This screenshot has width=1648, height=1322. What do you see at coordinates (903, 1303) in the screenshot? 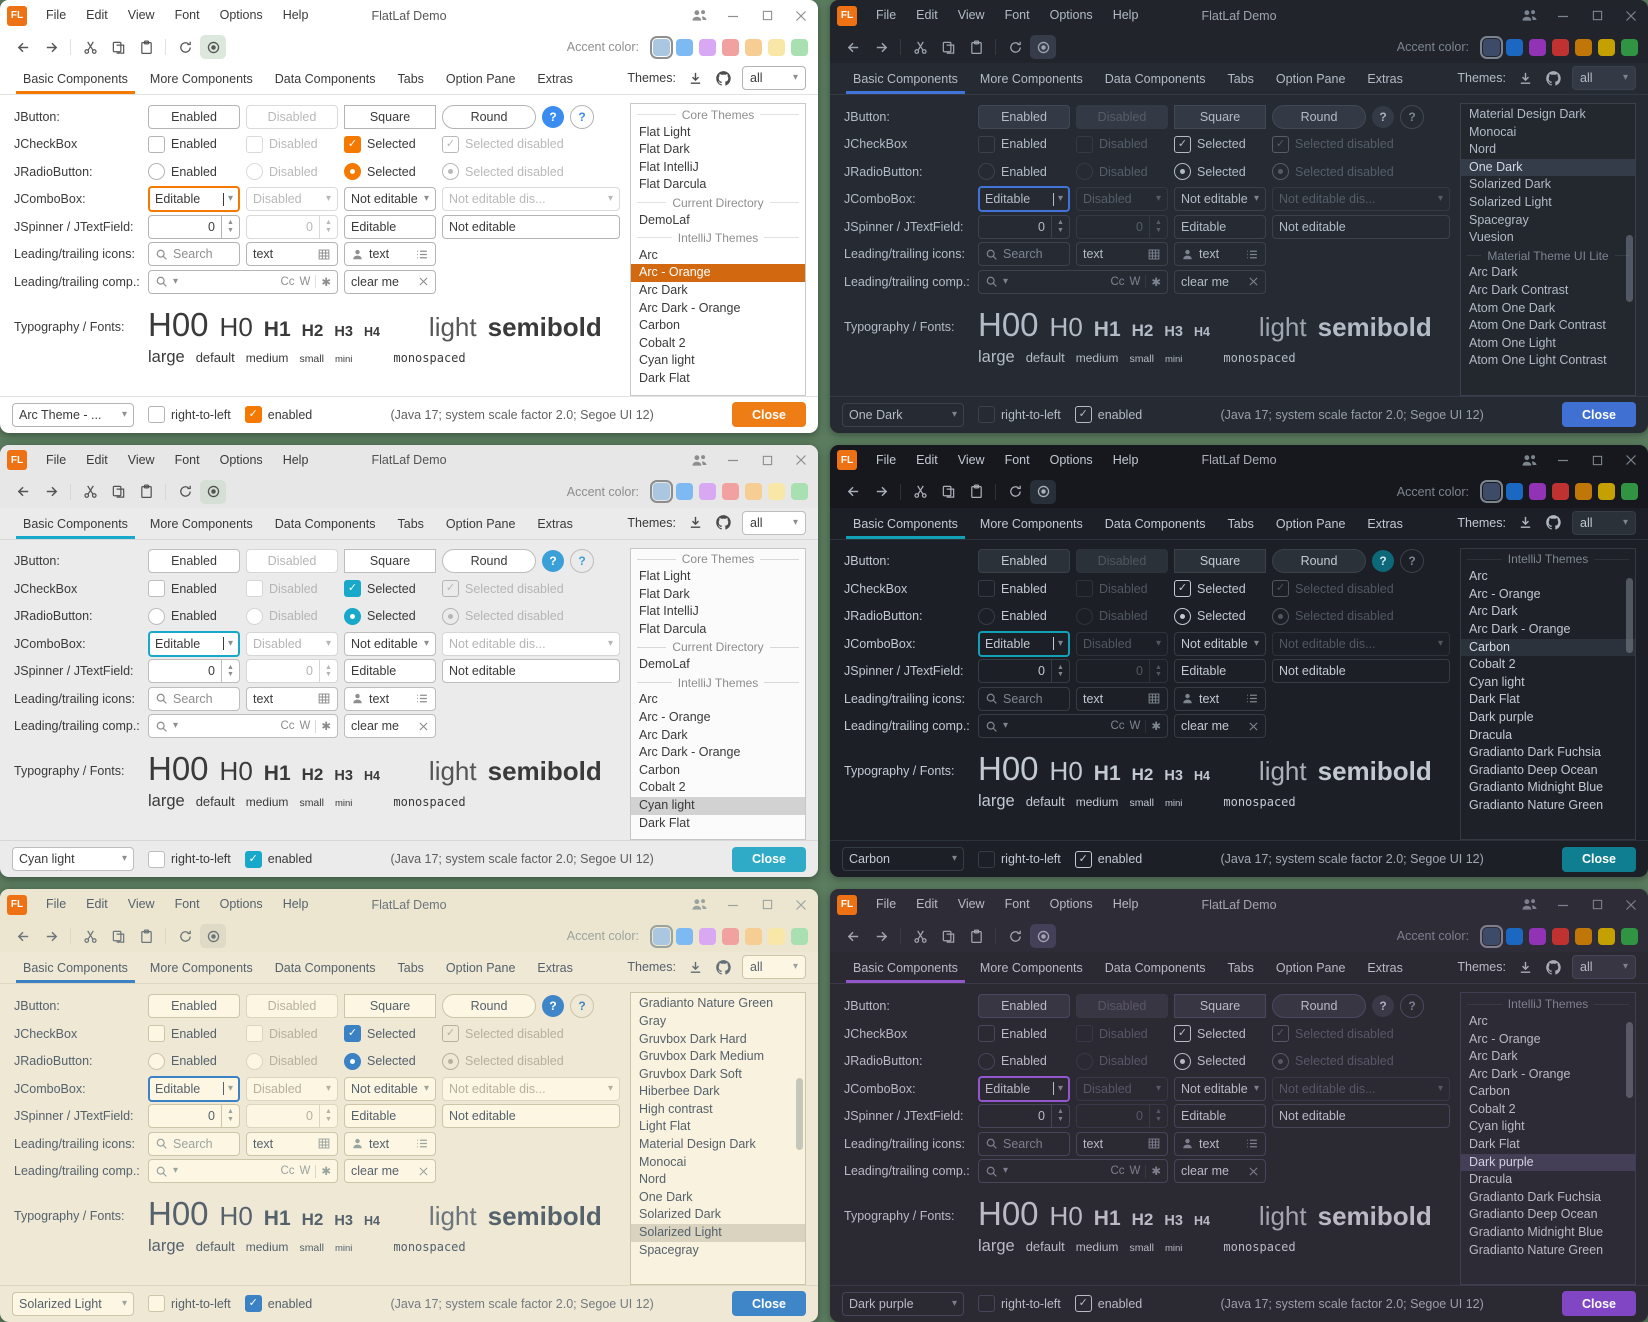
I see `theme-combobox: Dark purple ▾` at bounding box center [903, 1303].